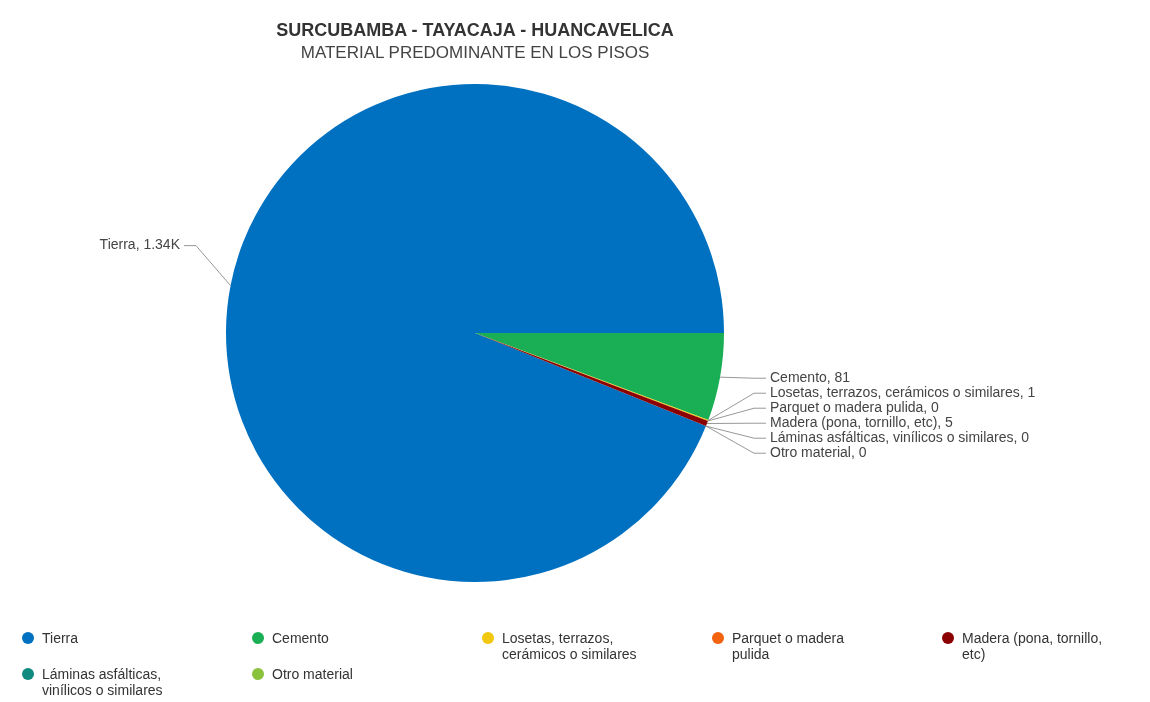 This screenshot has width=1150, height=702. Describe the element at coordinates (810, 377) in the screenshot. I see `data-label: Cemento, 81` at that location.